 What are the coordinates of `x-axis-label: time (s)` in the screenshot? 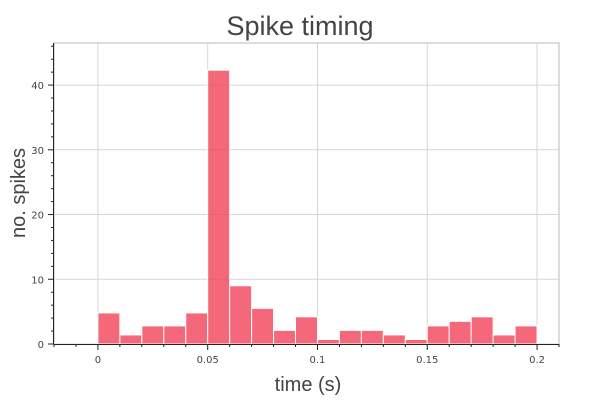 It's located at (308, 385).